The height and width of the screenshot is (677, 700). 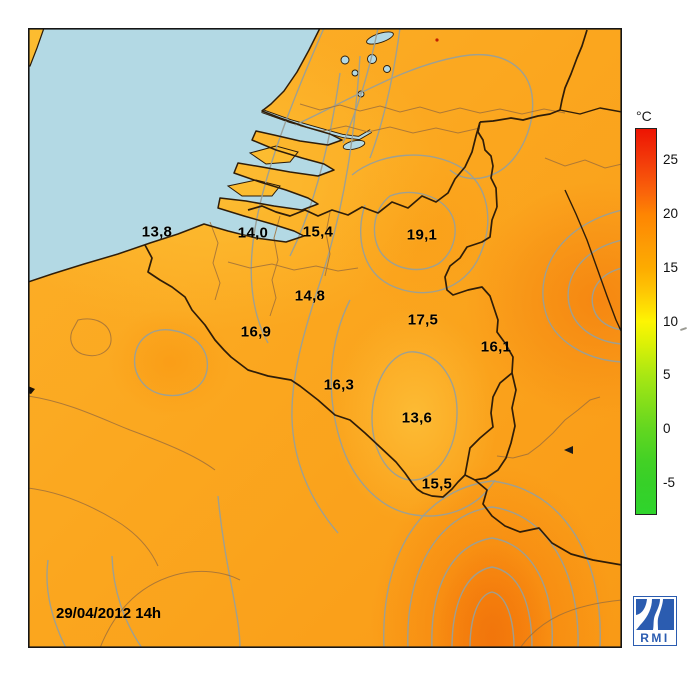 What do you see at coordinates (109, 613) in the screenshot?
I see `timestamp-label: 29/04/2012 14h` at bounding box center [109, 613].